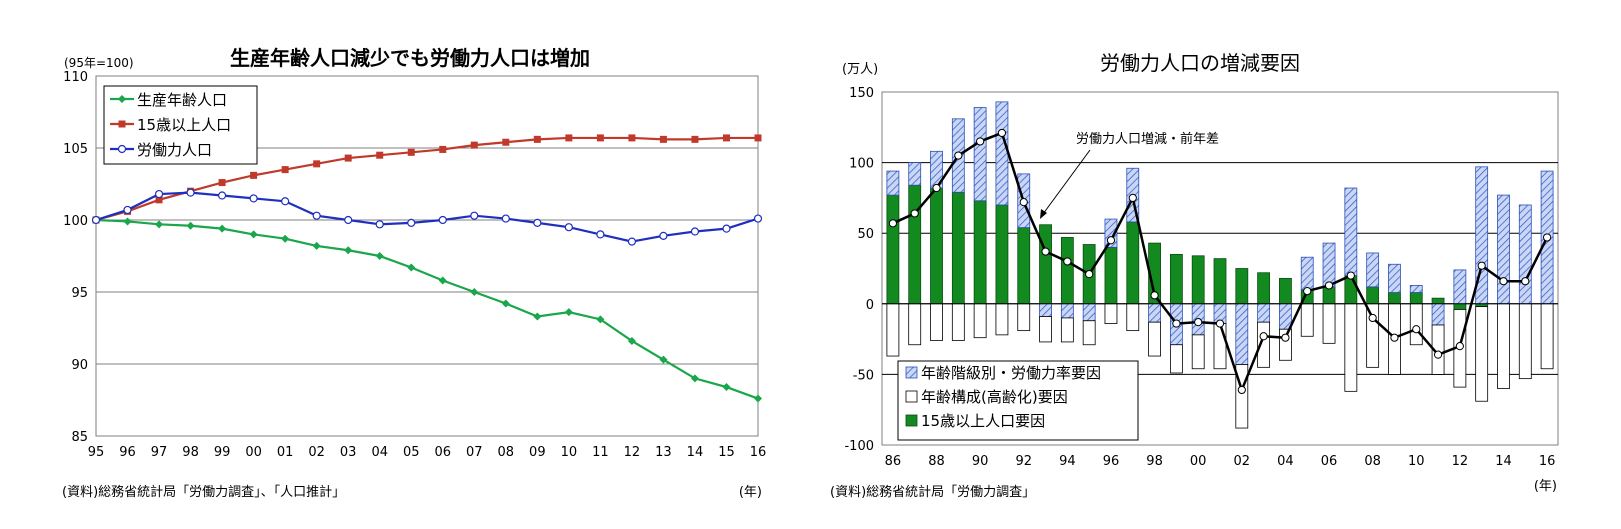 This screenshot has height=529, width=1621. Describe the element at coordinates (600, 452) in the screenshot. I see `left-x-tick-label: 11` at that location.